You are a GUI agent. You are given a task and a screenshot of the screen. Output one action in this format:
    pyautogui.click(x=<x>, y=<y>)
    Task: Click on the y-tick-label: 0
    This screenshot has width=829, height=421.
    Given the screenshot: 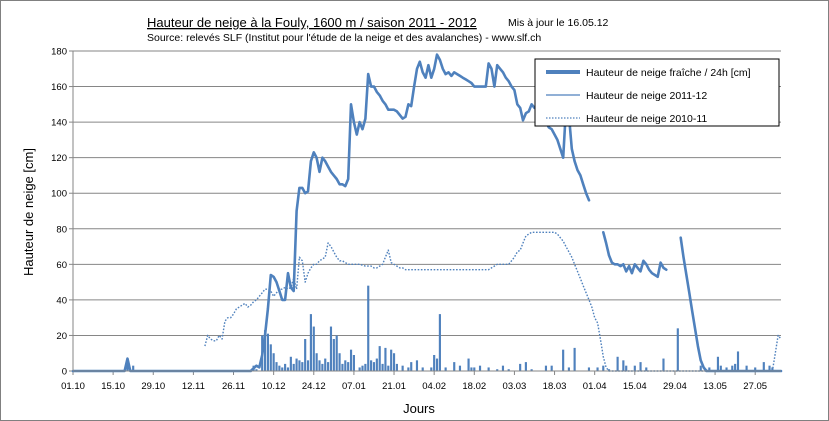 What is the action you would take?
    pyautogui.click(x=64, y=372)
    